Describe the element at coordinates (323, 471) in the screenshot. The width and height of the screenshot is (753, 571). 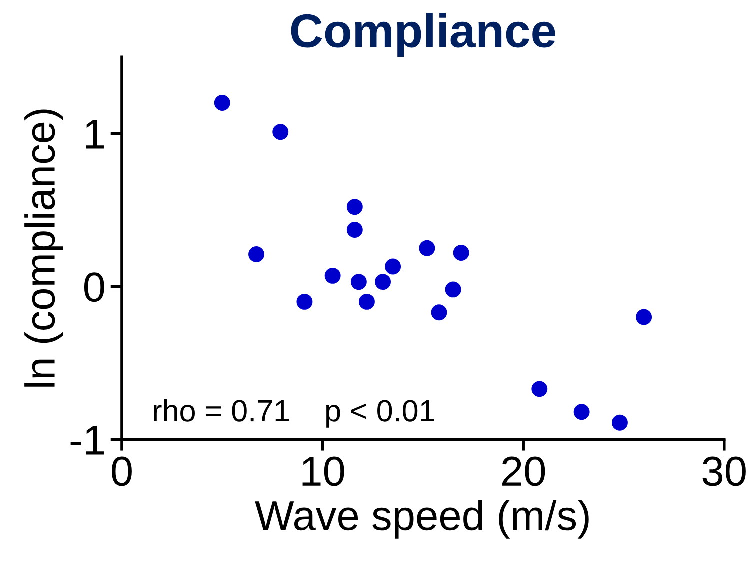
I see `x-tick-label: 10` at that location.